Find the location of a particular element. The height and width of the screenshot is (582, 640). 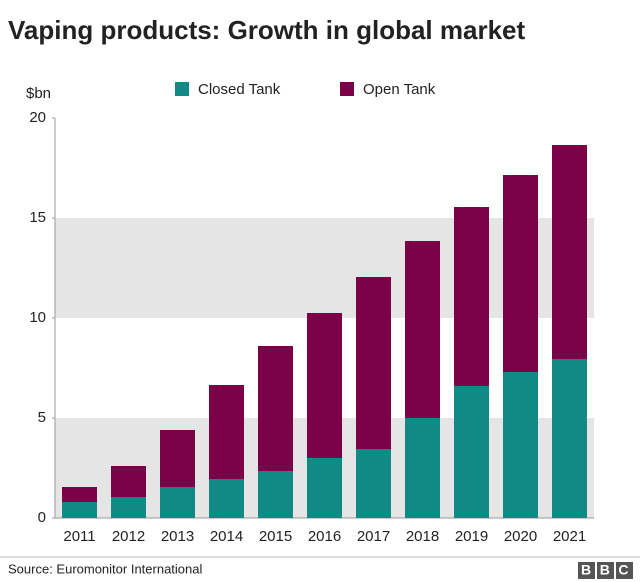

logo: BBC is located at coordinates (609, 570).